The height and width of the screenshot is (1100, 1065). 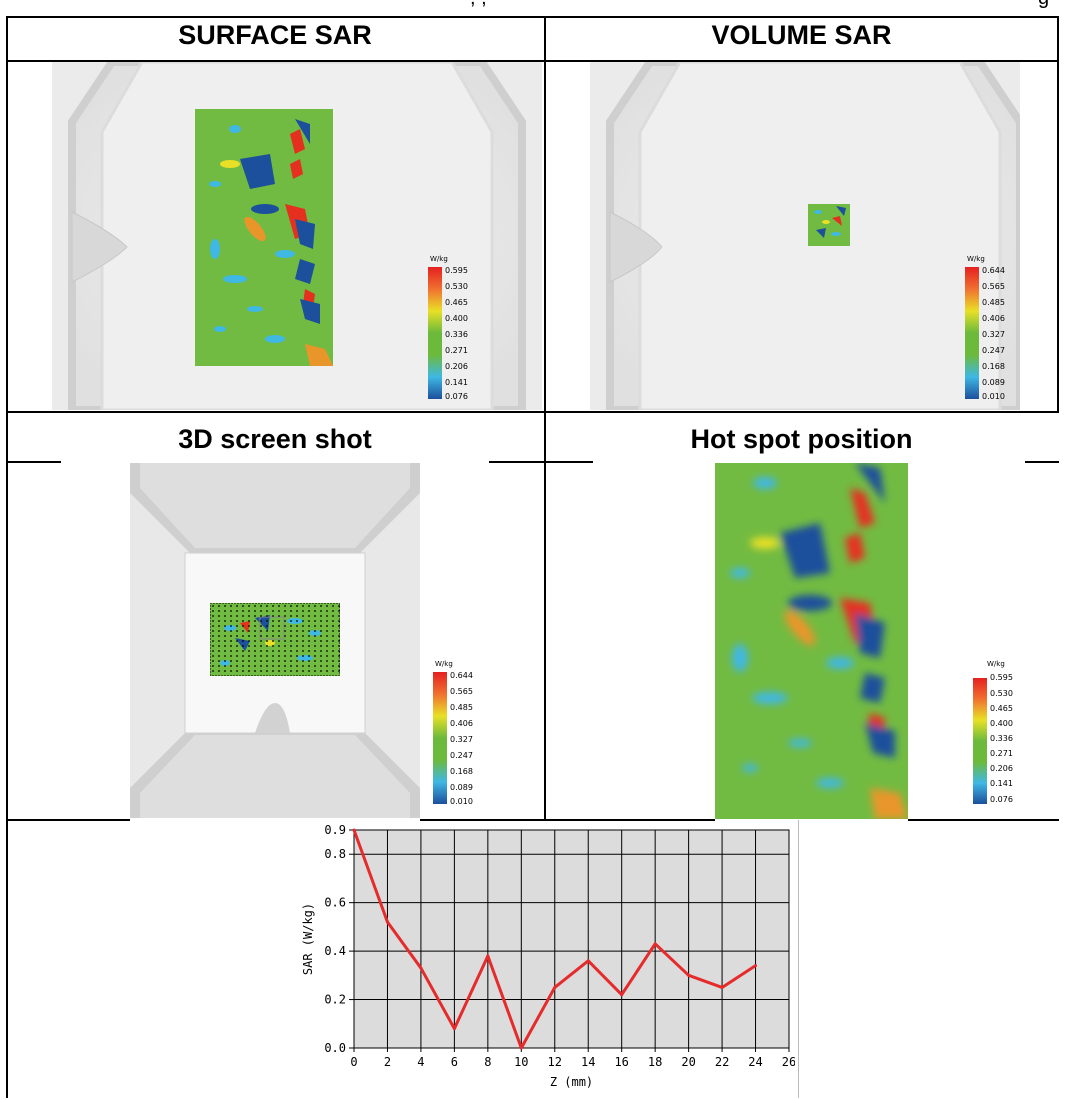 I want to click on surface-legend-tick: 0.530, so click(x=456, y=286).